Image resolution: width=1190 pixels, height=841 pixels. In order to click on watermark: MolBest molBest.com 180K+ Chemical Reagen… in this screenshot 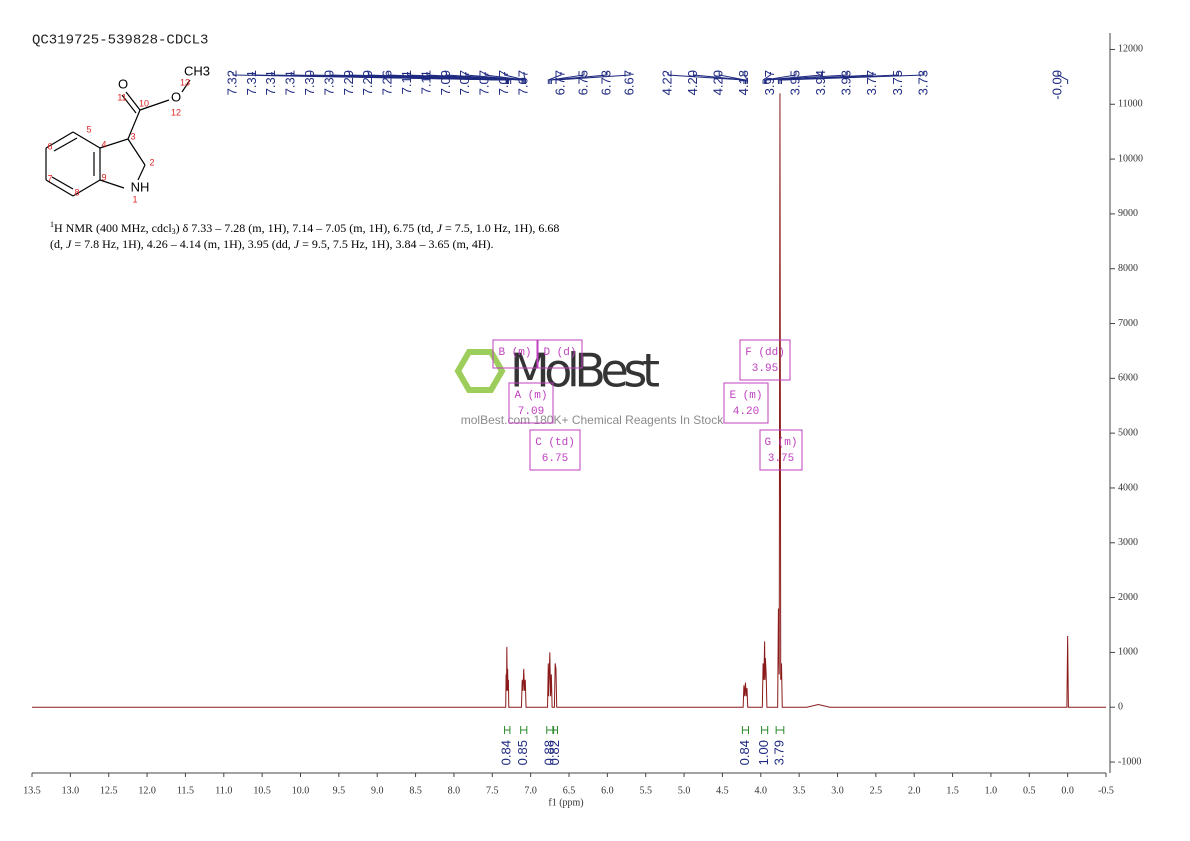, I will do `click(589, 385)`.